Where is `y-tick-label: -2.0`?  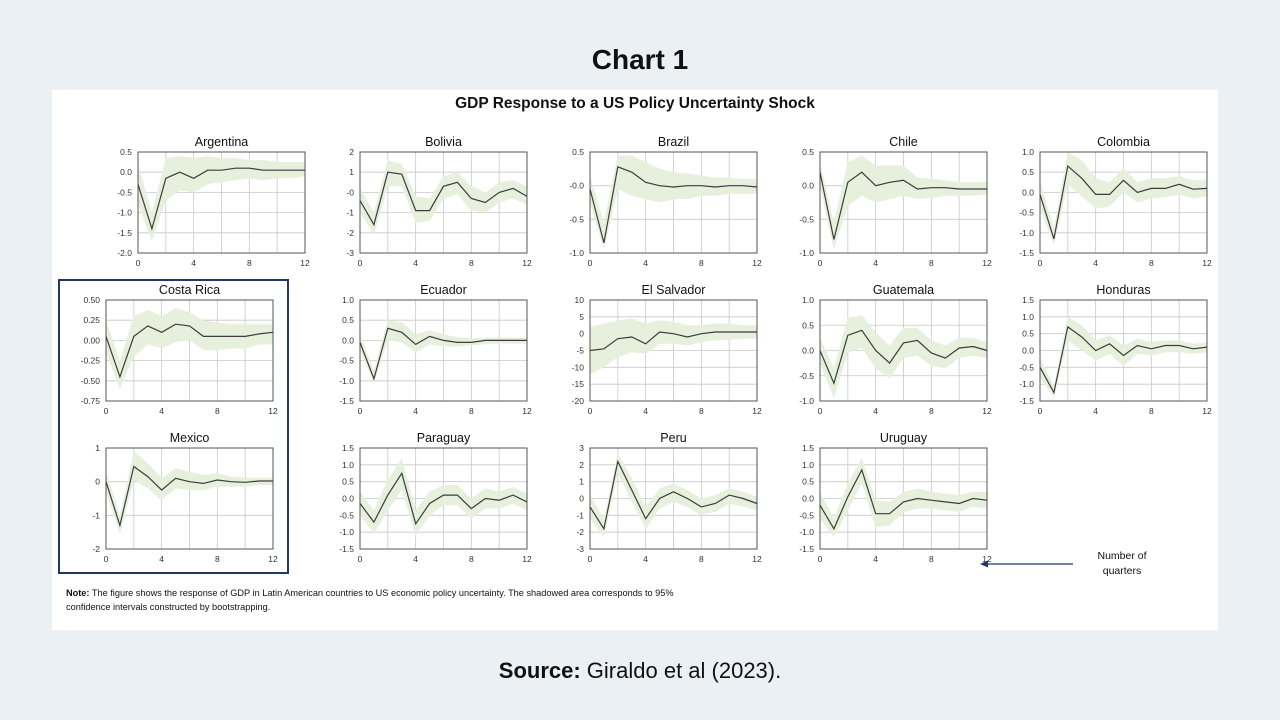 y-tick-label: -2.0 is located at coordinates (124, 253).